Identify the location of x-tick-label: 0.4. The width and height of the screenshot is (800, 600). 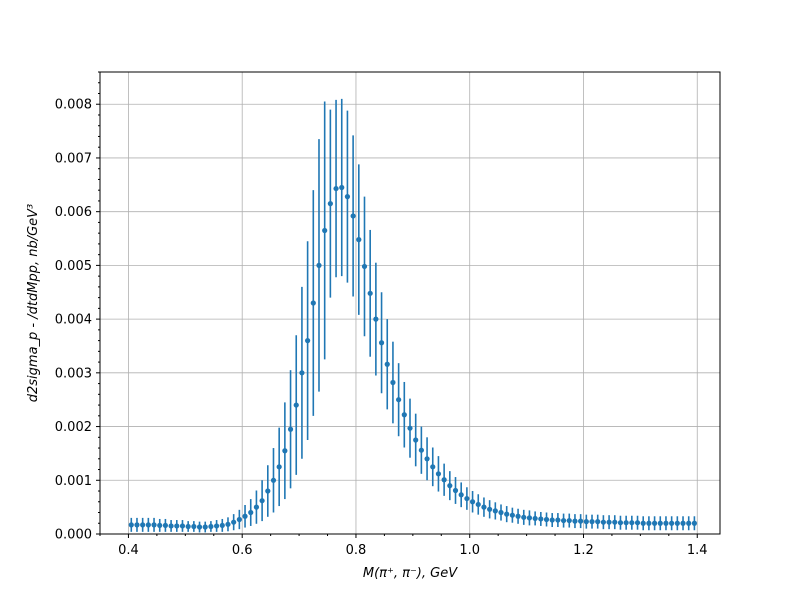
(128, 550).